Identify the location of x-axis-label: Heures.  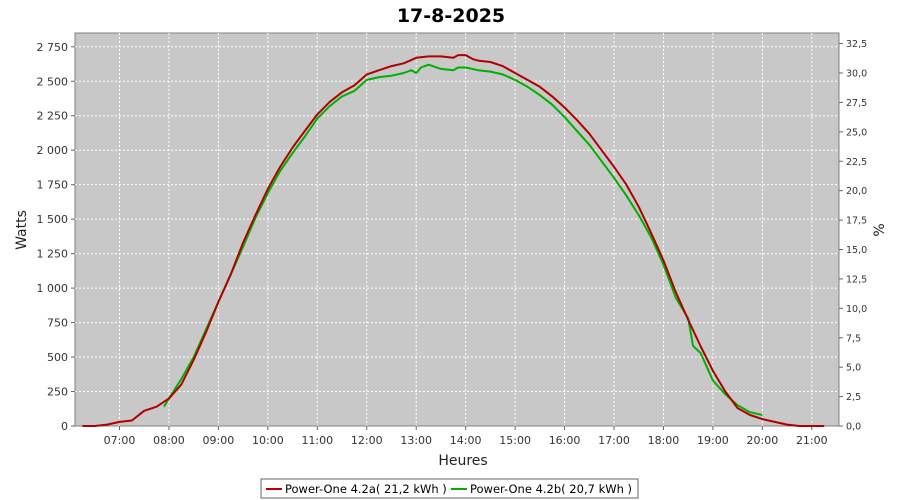
(462, 461).